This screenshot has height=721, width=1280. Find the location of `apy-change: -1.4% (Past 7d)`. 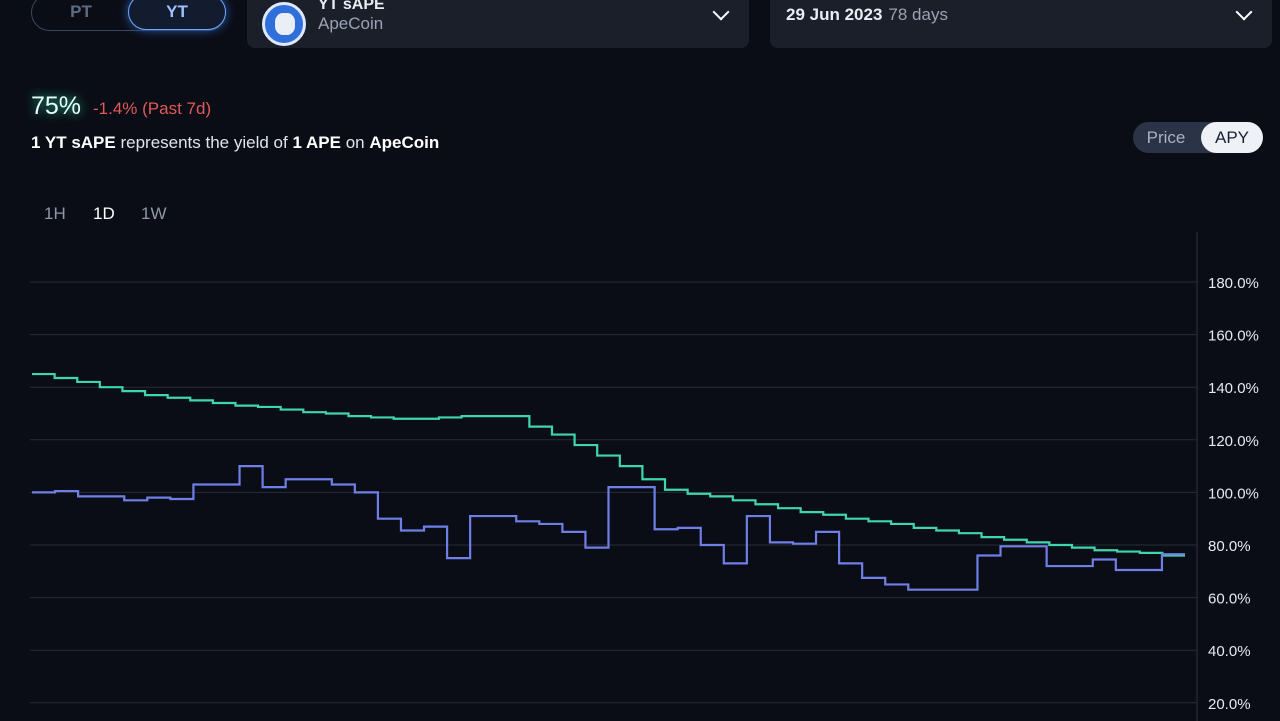

apy-change: -1.4% (Past 7d) is located at coordinates (152, 108).